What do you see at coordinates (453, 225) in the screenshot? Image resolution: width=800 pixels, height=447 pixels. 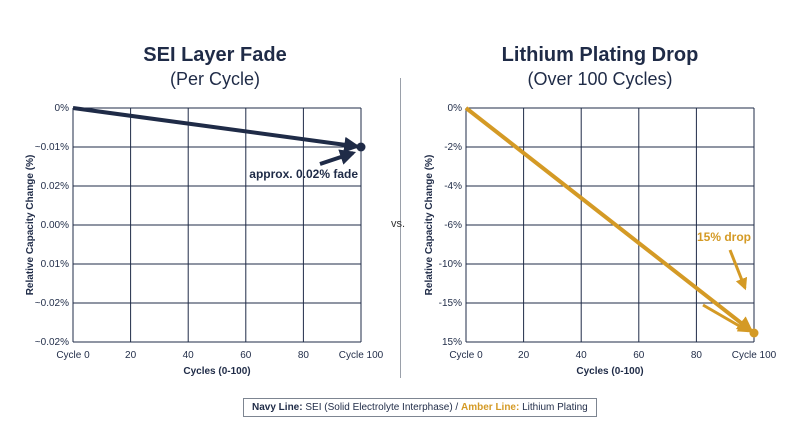 I see `y-tick-label: -6%` at bounding box center [453, 225].